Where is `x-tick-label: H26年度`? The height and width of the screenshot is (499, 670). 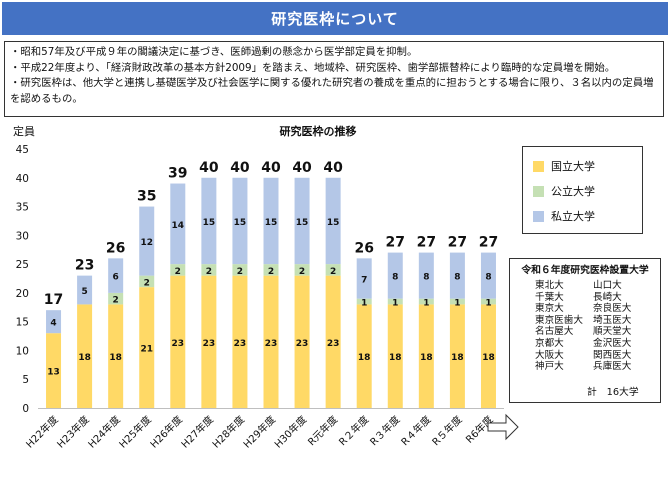 x-tick-label: H26年度 is located at coordinates (166, 432).